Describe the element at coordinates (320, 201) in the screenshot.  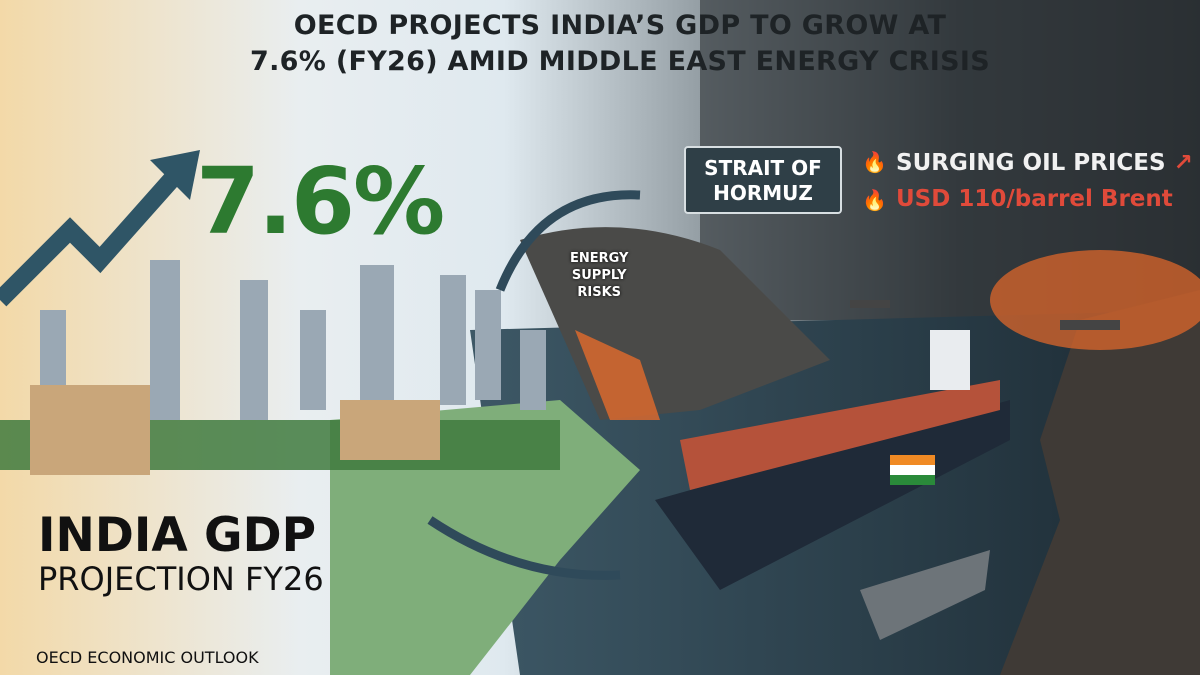
I see `growth-figure: 7.6%` at that location.